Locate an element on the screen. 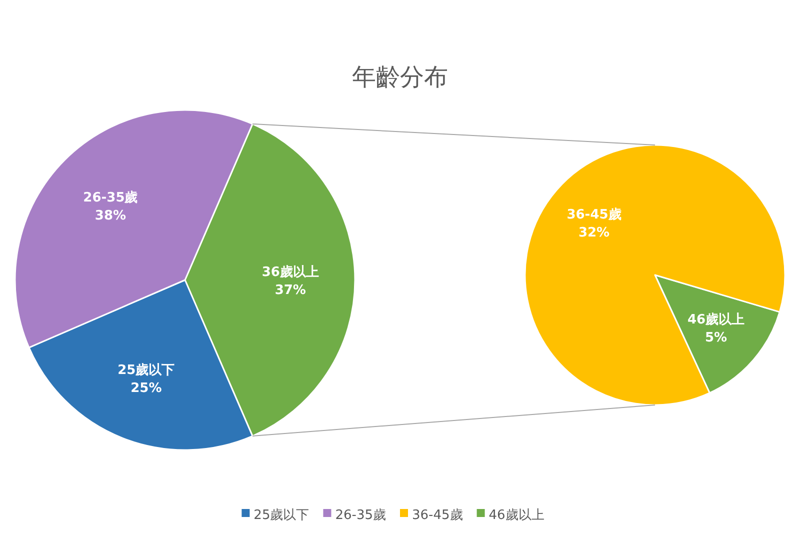 This screenshot has height=533, width=800. slice-label: 26-35歲 is located at coordinates (110, 198).